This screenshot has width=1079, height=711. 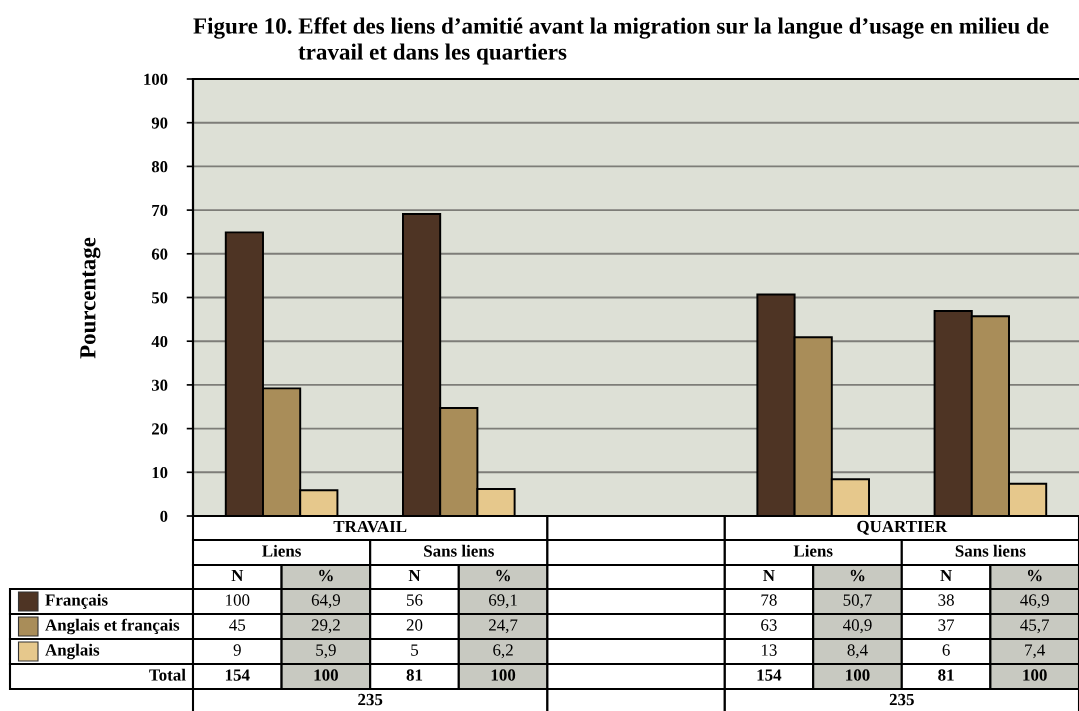 I want to click on data-label: 50,7, so click(x=857, y=601).